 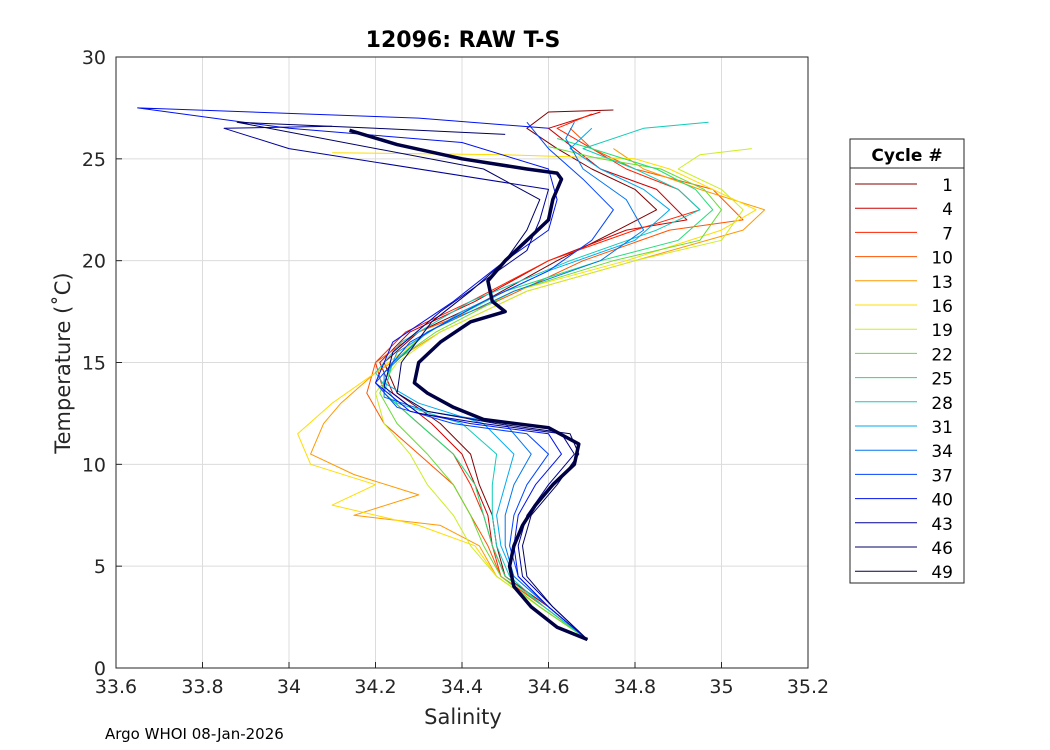 What do you see at coordinates (942, 452) in the screenshot?
I see `legend-label: 34` at bounding box center [942, 452].